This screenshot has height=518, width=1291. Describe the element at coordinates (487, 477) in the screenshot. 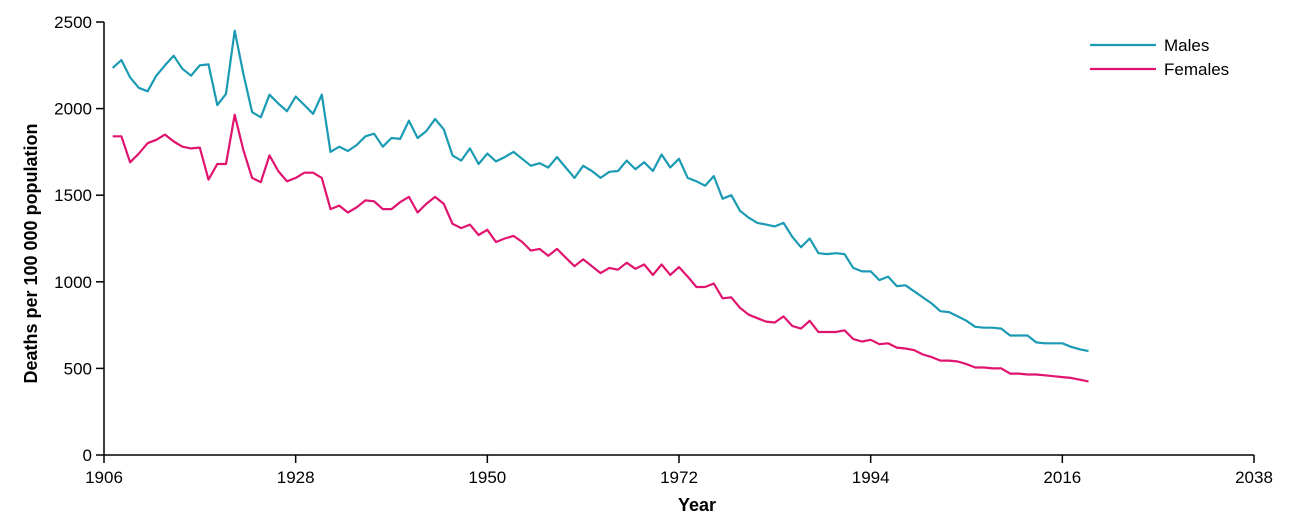

I see `x-tick-label: 1950` at that location.